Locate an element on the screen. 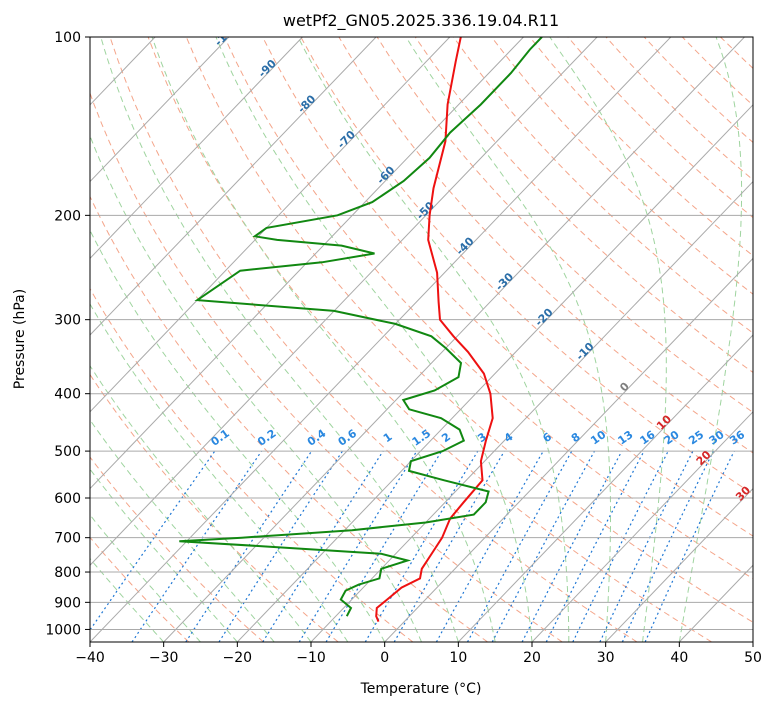  x-tick-label: 20 is located at coordinates (532, 658).